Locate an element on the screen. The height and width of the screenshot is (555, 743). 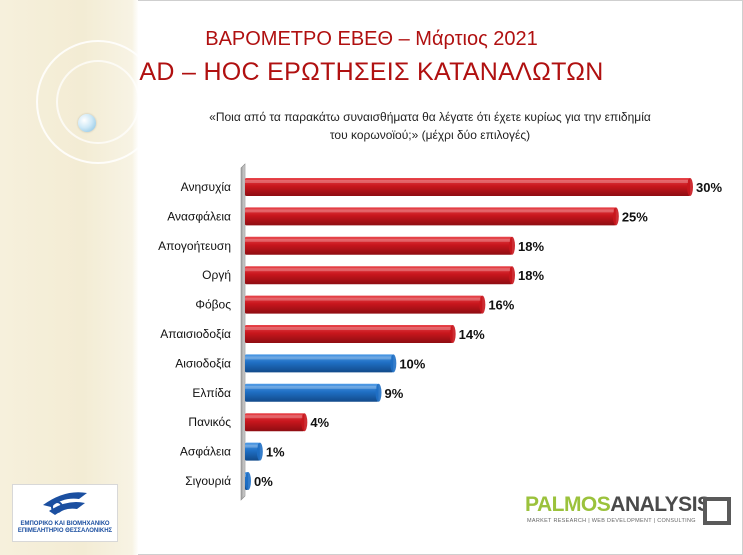
category-label-6: Απαισιοδοξία is located at coordinates (195, 334).